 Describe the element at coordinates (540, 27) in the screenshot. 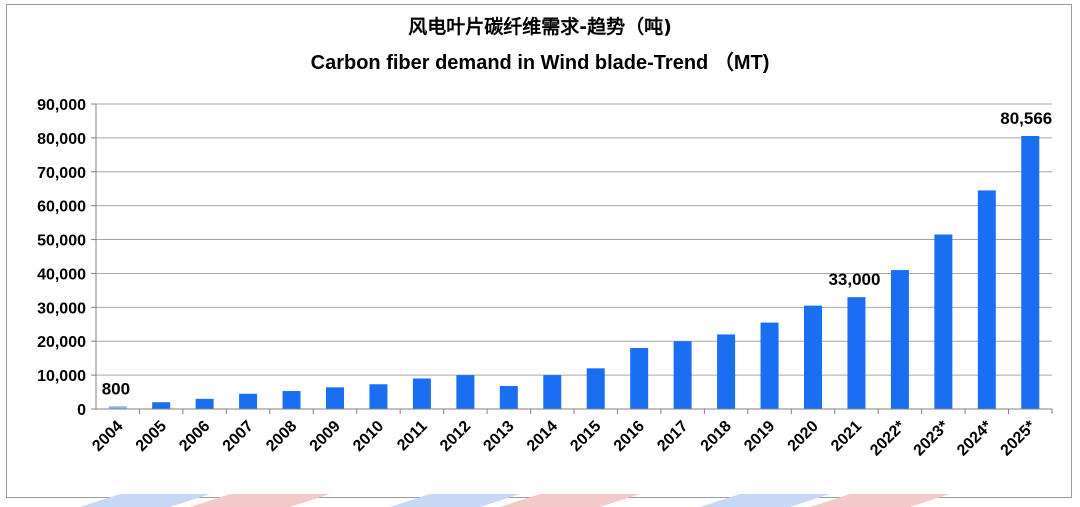

I see `chart-title: 风电叶片碳纤维需求-趋势（吨)` at that location.